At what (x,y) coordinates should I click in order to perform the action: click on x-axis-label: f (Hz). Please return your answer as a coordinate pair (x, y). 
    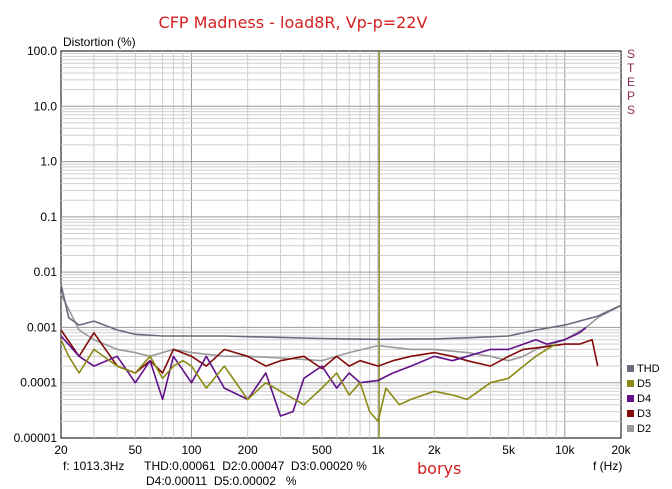
    Looking at the image, I should click on (607, 466).